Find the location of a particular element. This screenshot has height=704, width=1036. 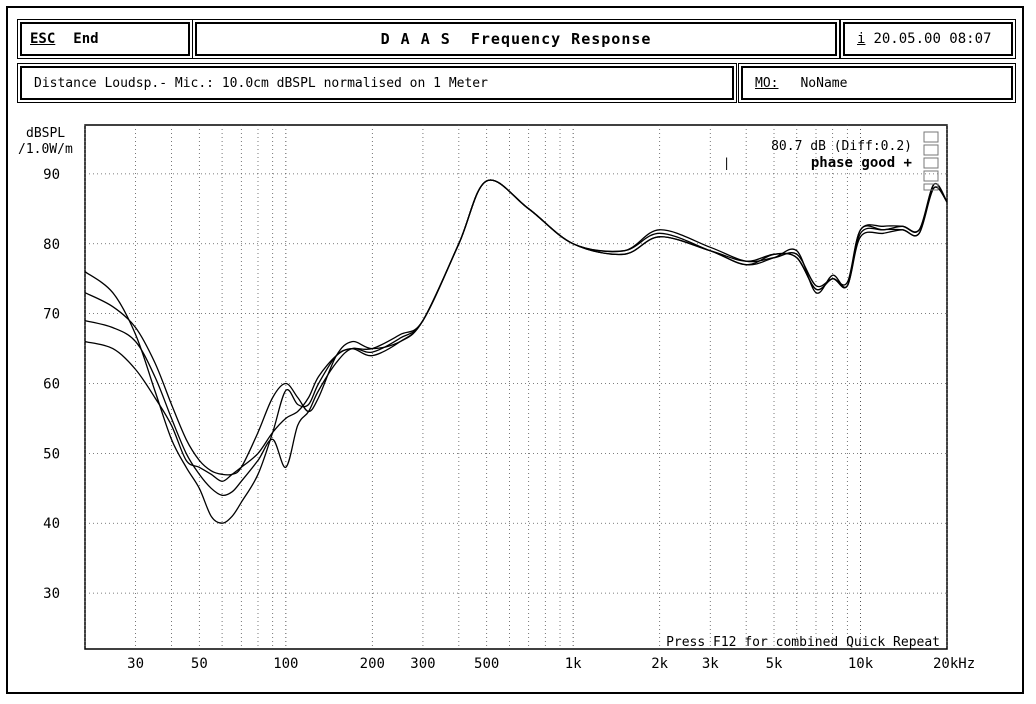

x-tick-label: 30 is located at coordinates (135, 664).